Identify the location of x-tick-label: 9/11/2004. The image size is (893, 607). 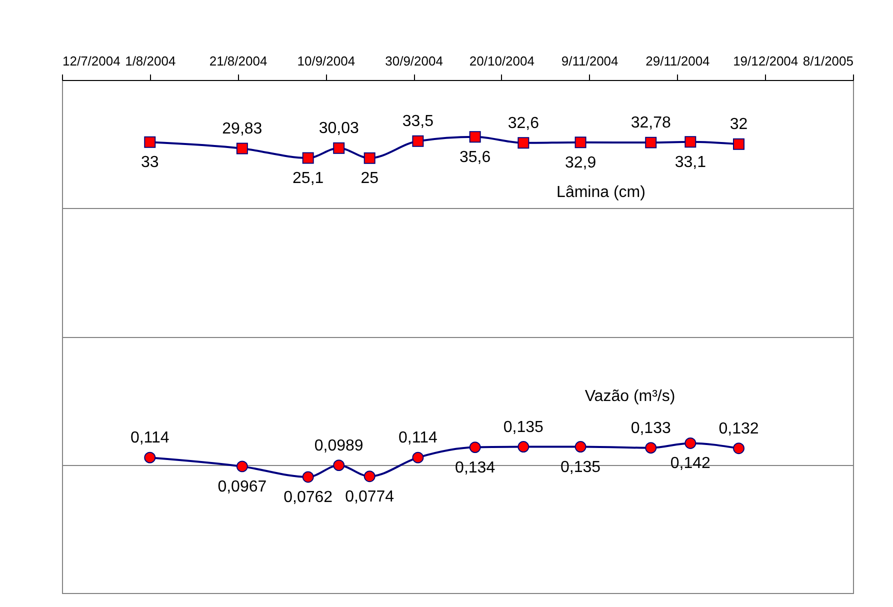
(589, 61).